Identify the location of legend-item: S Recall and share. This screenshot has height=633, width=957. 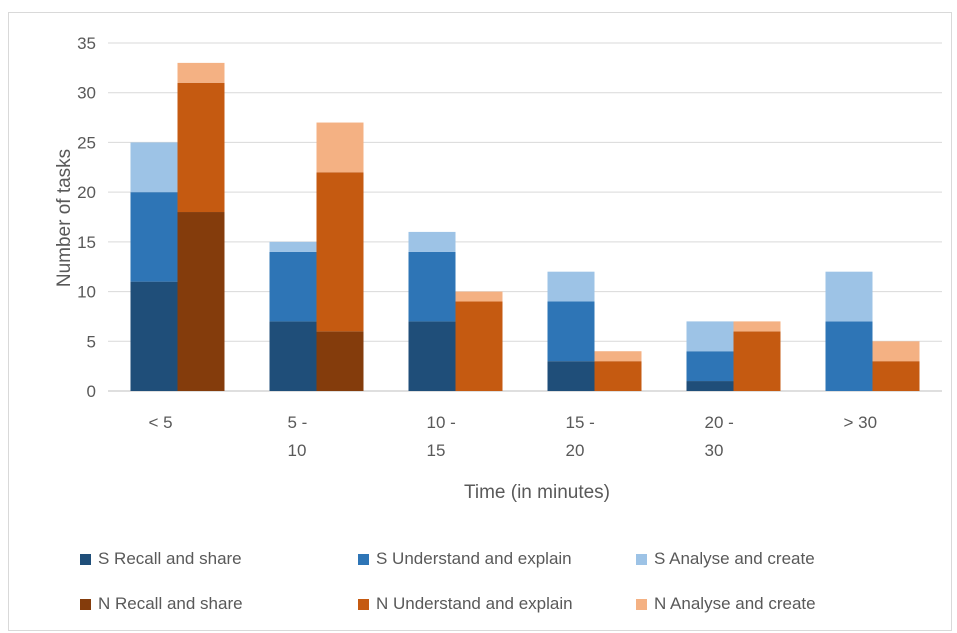
(161, 559).